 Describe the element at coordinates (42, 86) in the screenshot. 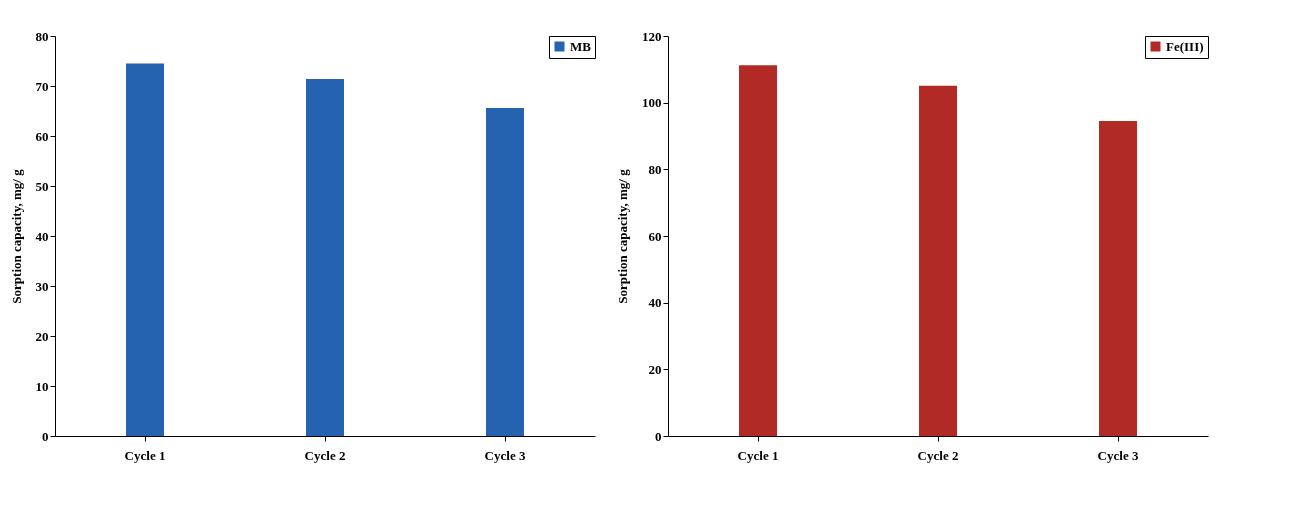

I see `y-tick-label: 70` at that location.